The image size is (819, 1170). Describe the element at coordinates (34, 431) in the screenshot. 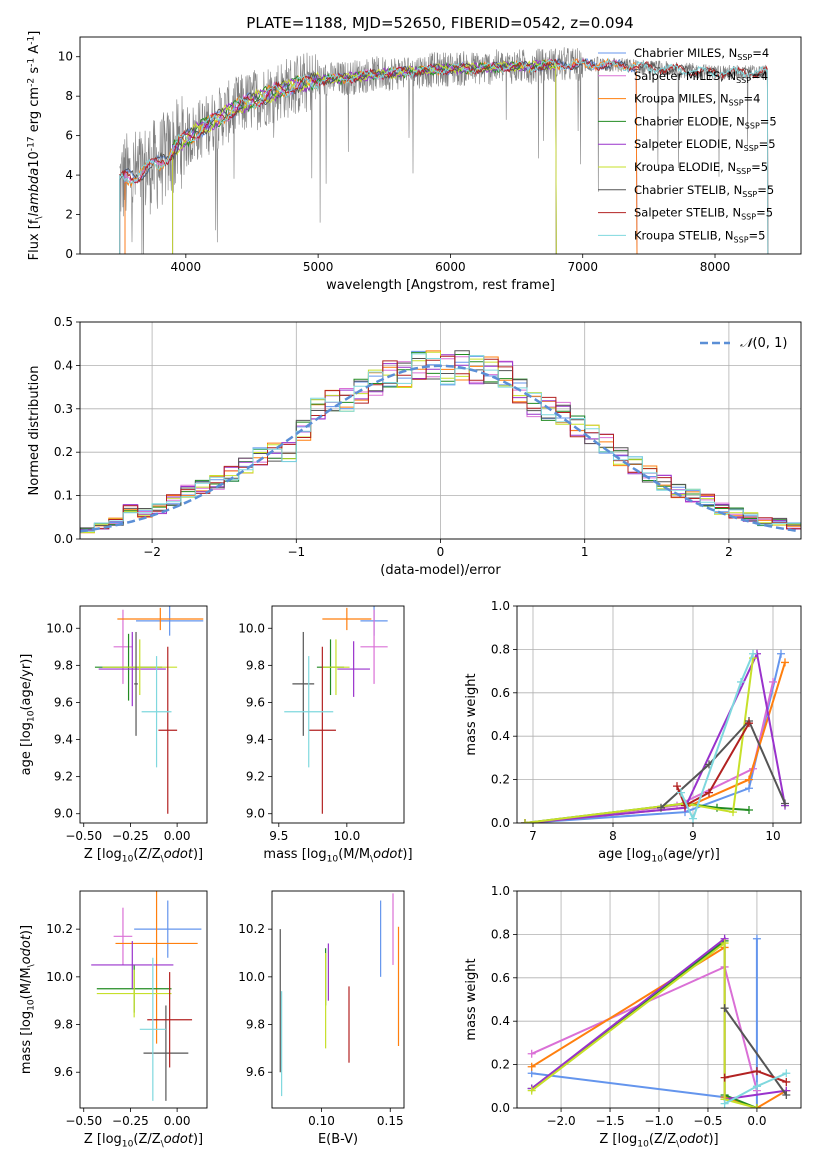

I see `y-axis-label: Normed distribution` at that location.